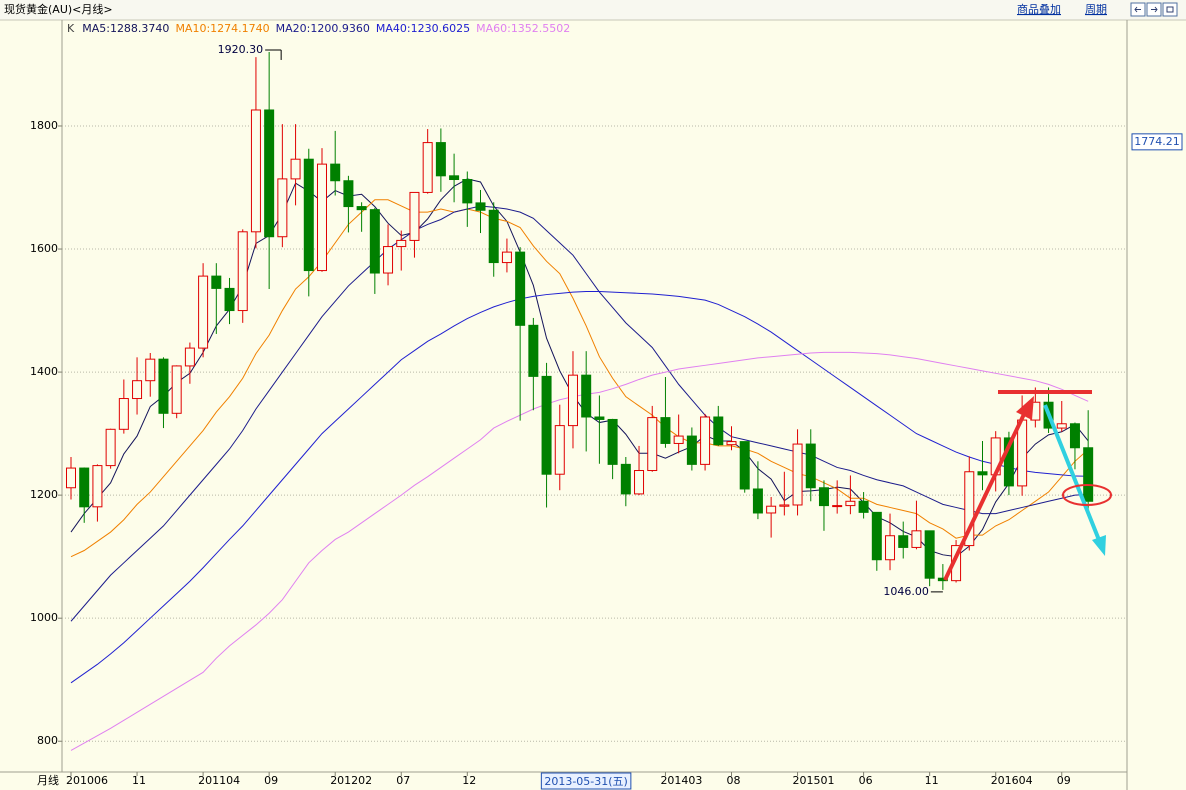 The width and height of the screenshot is (1186, 790). Describe the element at coordinates (985, 495) in the screenshot. I see `up-arrow` at that location.